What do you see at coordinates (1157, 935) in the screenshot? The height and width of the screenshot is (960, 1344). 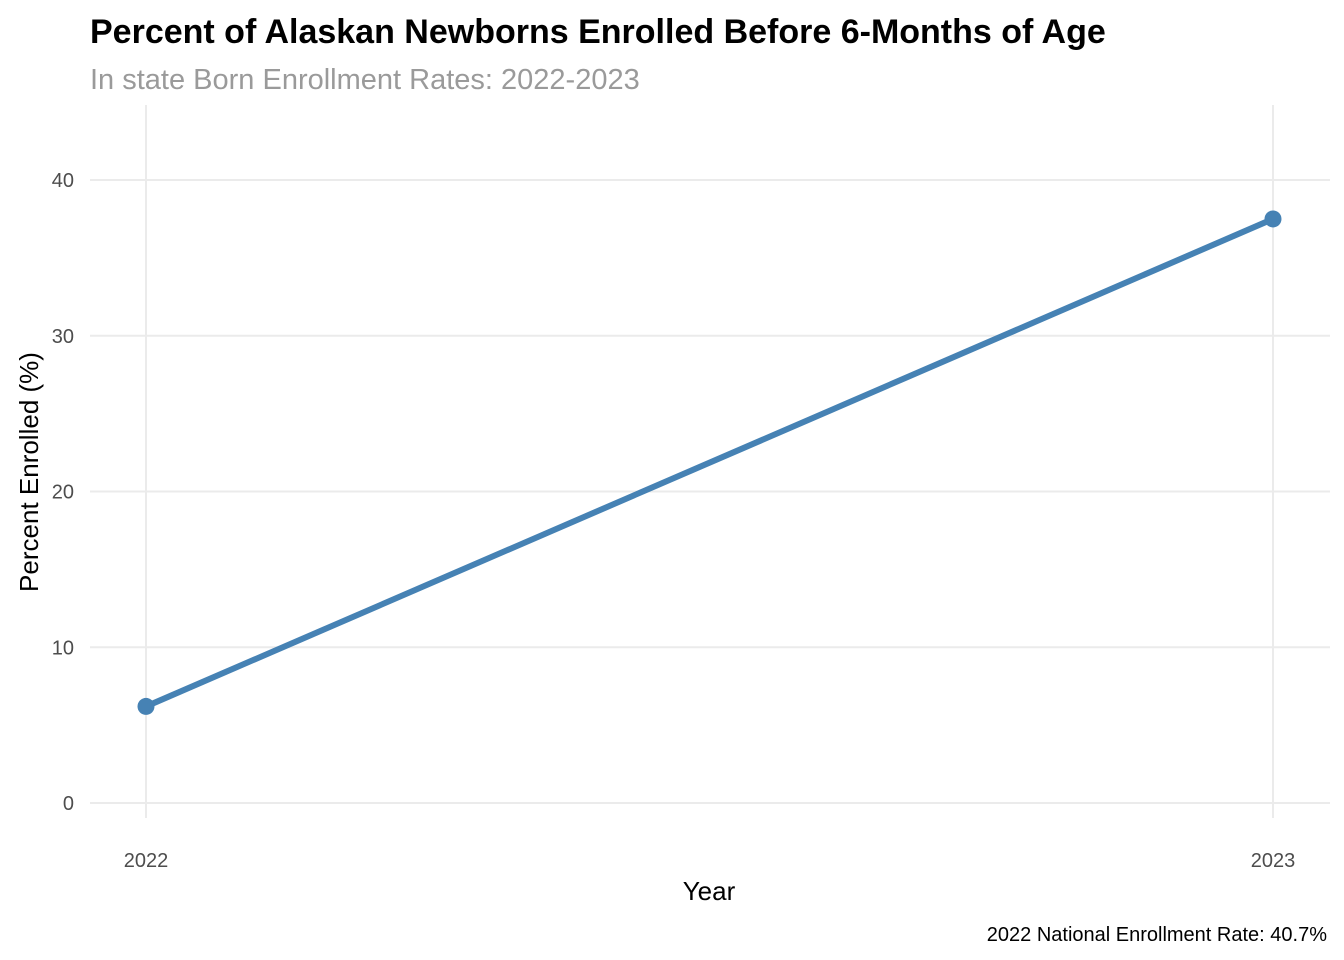 I see `chart-caption: 2022 National Enrollment Rate: 40.7%` at bounding box center [1157, 935].